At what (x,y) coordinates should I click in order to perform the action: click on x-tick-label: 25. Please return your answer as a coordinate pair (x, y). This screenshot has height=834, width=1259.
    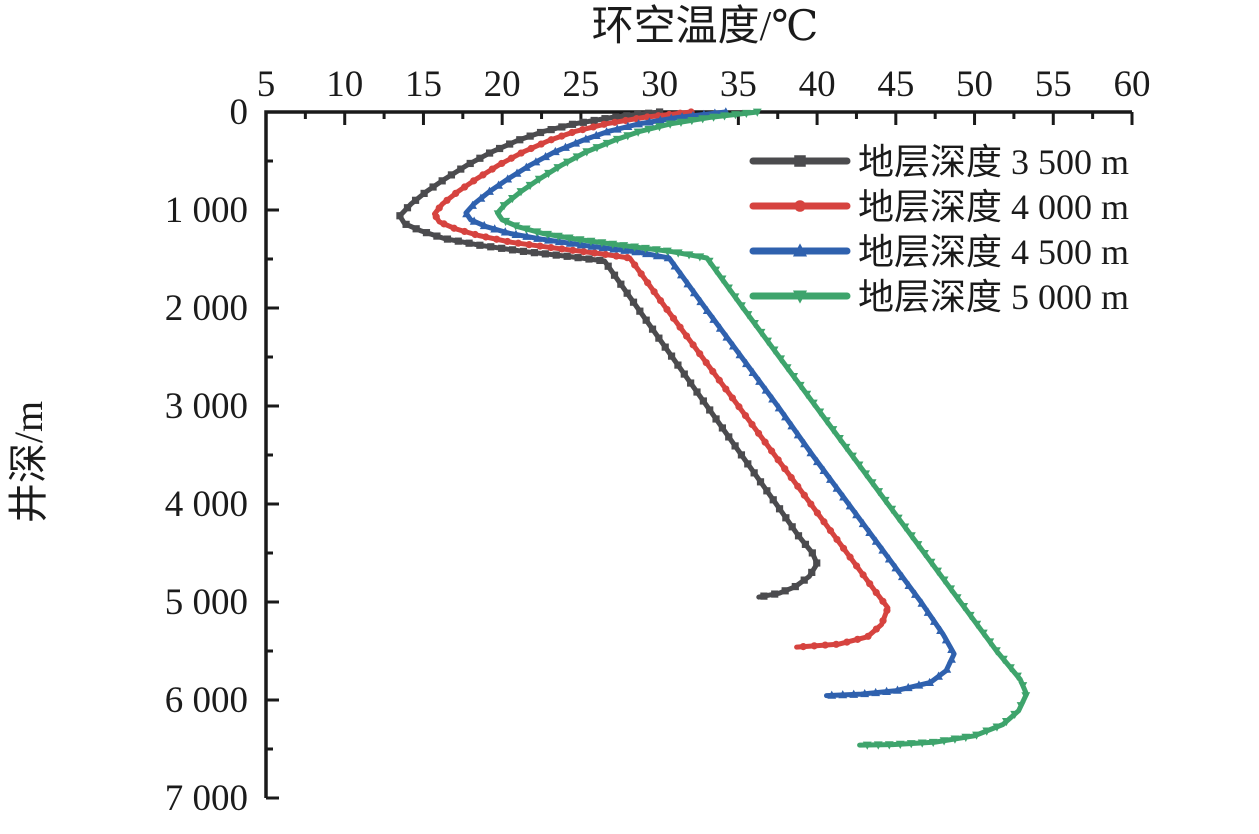
    Looking at the image, I should click on (580, 84).